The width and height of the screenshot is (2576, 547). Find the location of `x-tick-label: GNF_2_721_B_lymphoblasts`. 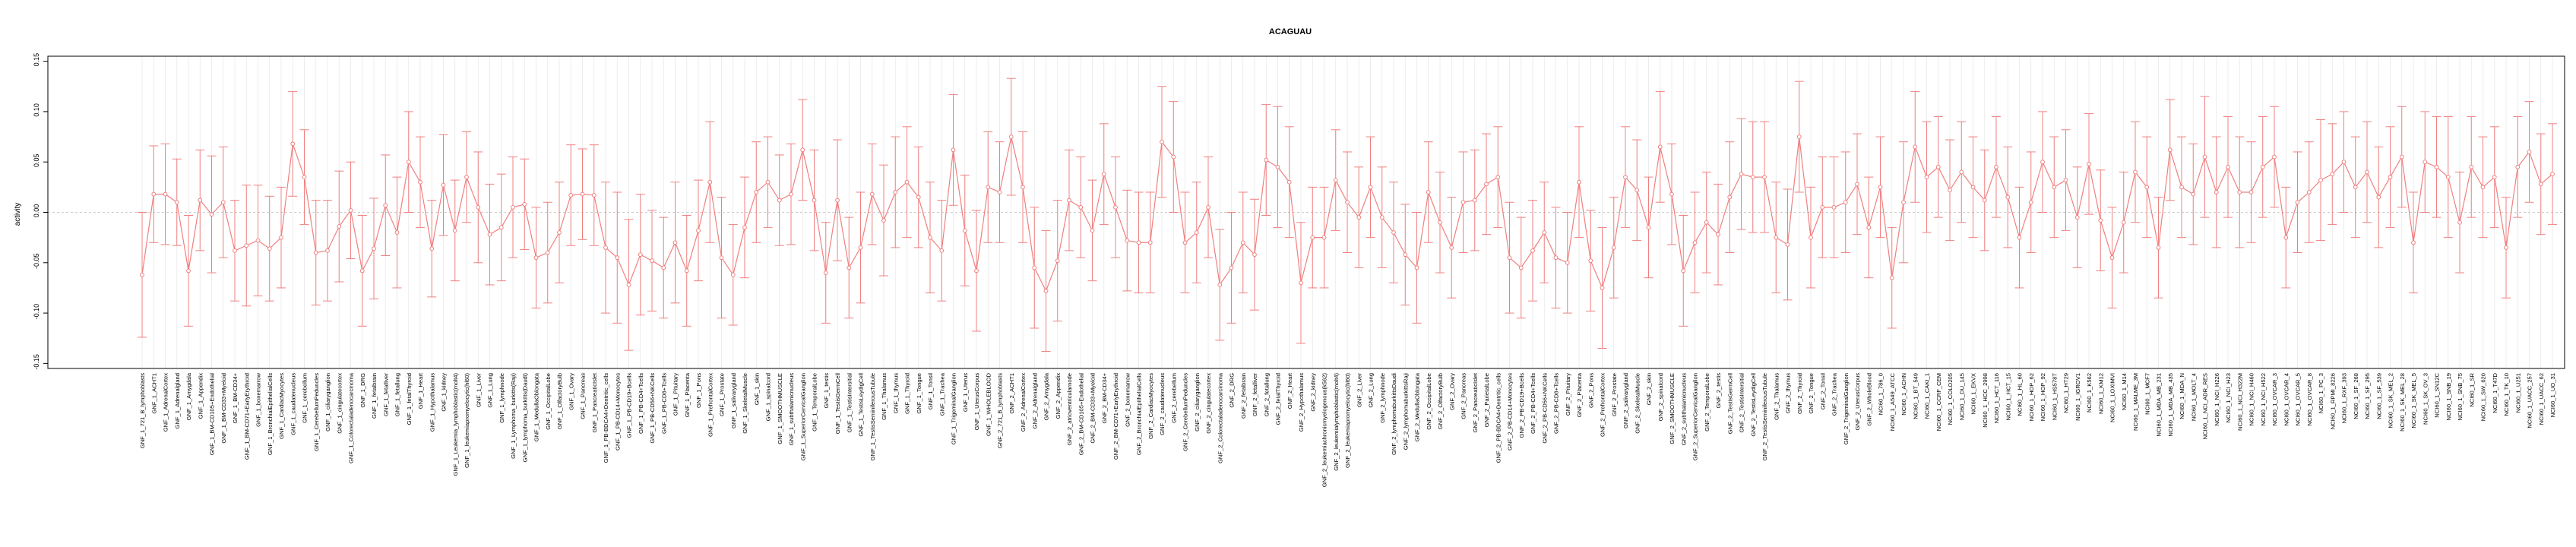

x-tick-label: GNF_2_721_B_lymphoblasts is located at coordinates (1000, 410).